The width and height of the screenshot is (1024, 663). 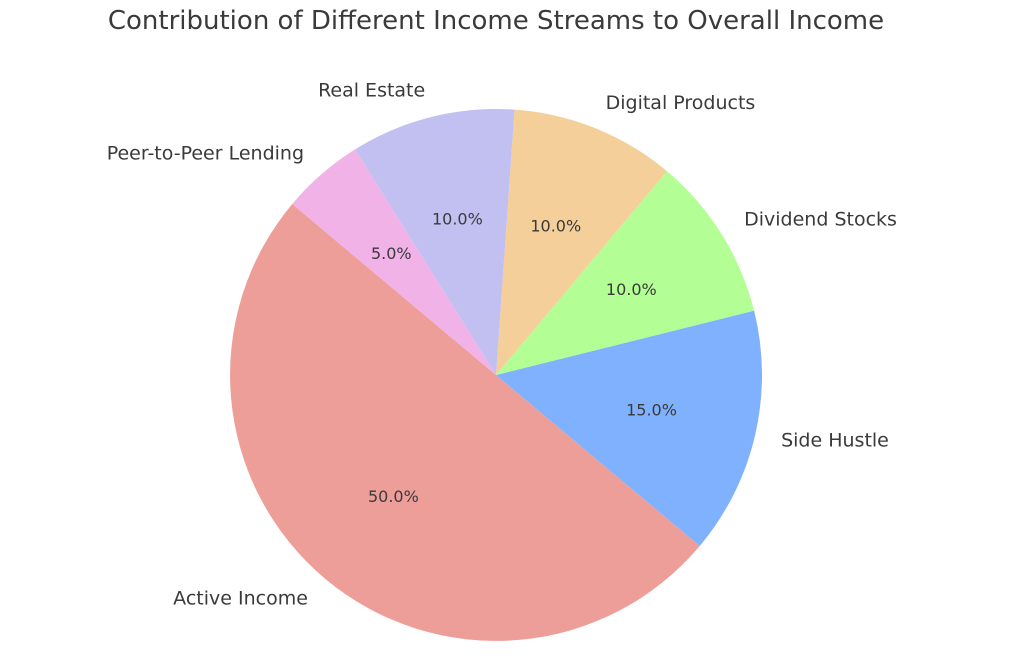 What do you see at coordinates (820, 219) in the screenshot?
I see `category-label-dividend-stocks: Dividend Stocks` at bounding box center [820, 219].